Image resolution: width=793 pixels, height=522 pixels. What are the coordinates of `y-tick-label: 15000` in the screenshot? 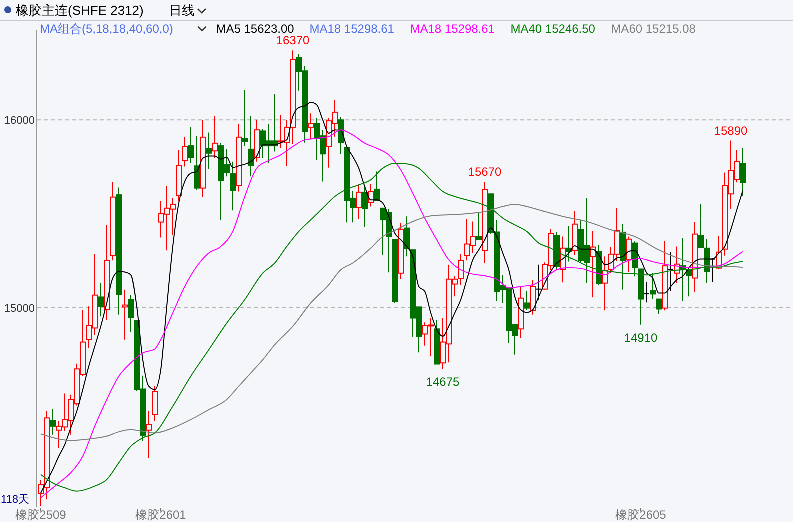 It's located at (19, 308).